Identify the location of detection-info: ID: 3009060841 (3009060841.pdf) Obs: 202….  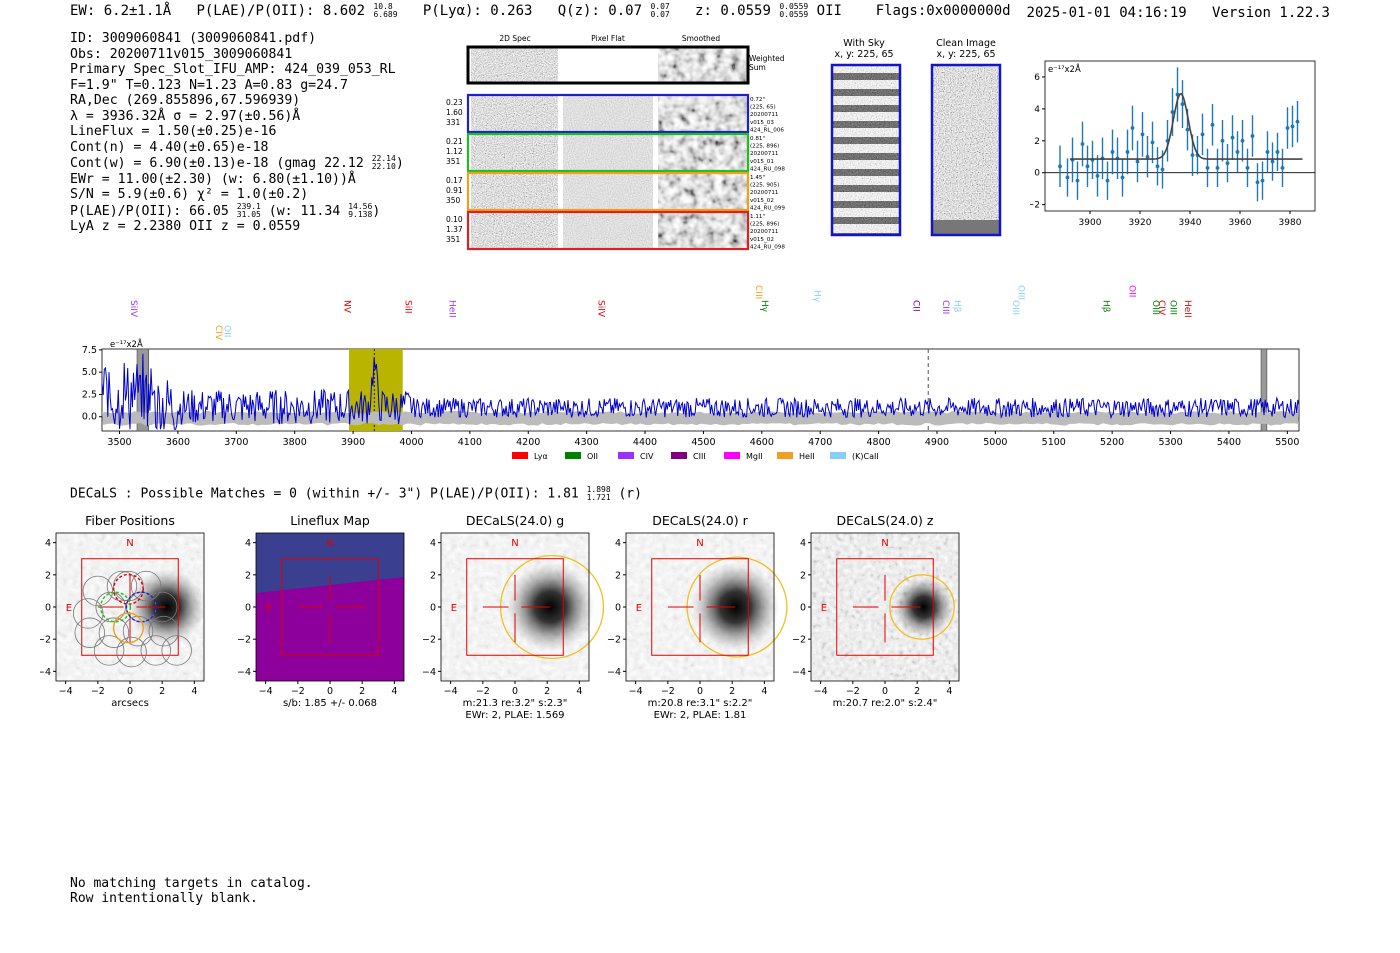
(237, 133).